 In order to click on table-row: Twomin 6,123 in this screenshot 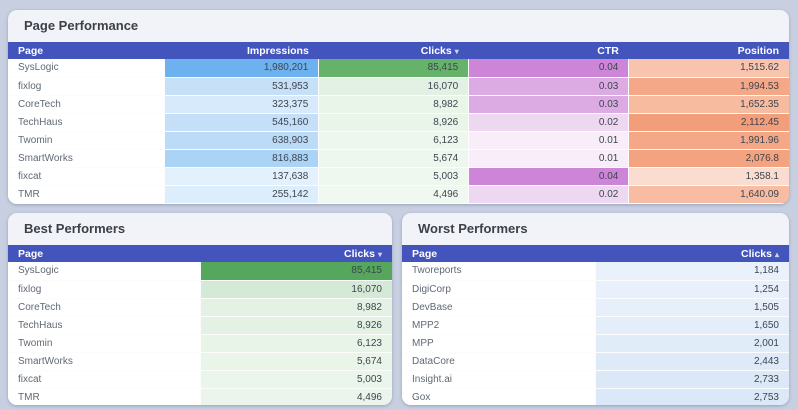, I will do `click(200, 343)`.